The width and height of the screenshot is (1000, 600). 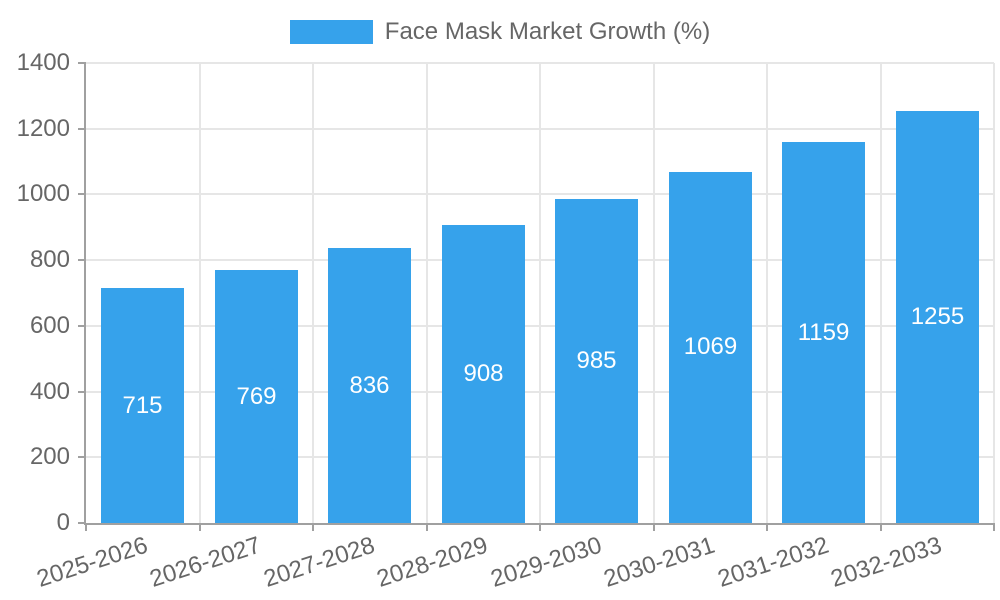 I want to click on bar-value-label: 715, so click(x=142, y=405).